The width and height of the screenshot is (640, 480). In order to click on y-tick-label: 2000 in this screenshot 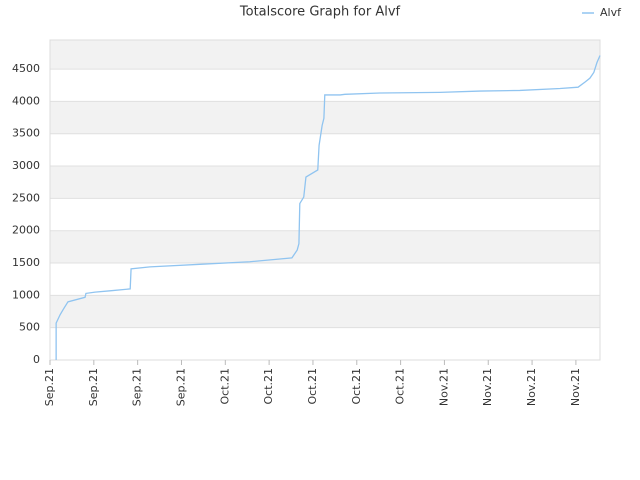, I will do `click(26, 230)`.